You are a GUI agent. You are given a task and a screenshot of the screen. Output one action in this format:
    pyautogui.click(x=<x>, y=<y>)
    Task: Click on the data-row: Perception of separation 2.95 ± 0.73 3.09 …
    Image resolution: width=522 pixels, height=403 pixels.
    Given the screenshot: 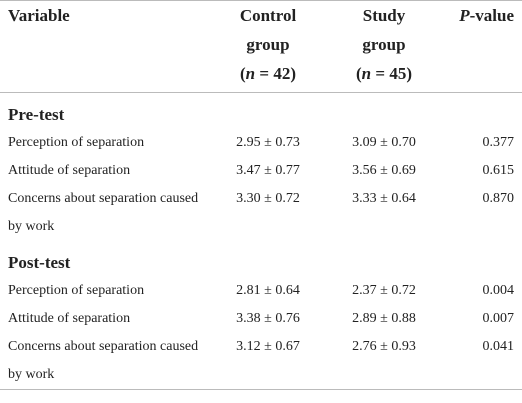 What is the action you would take?
    pyautogui.click(x=261, y=143)
    